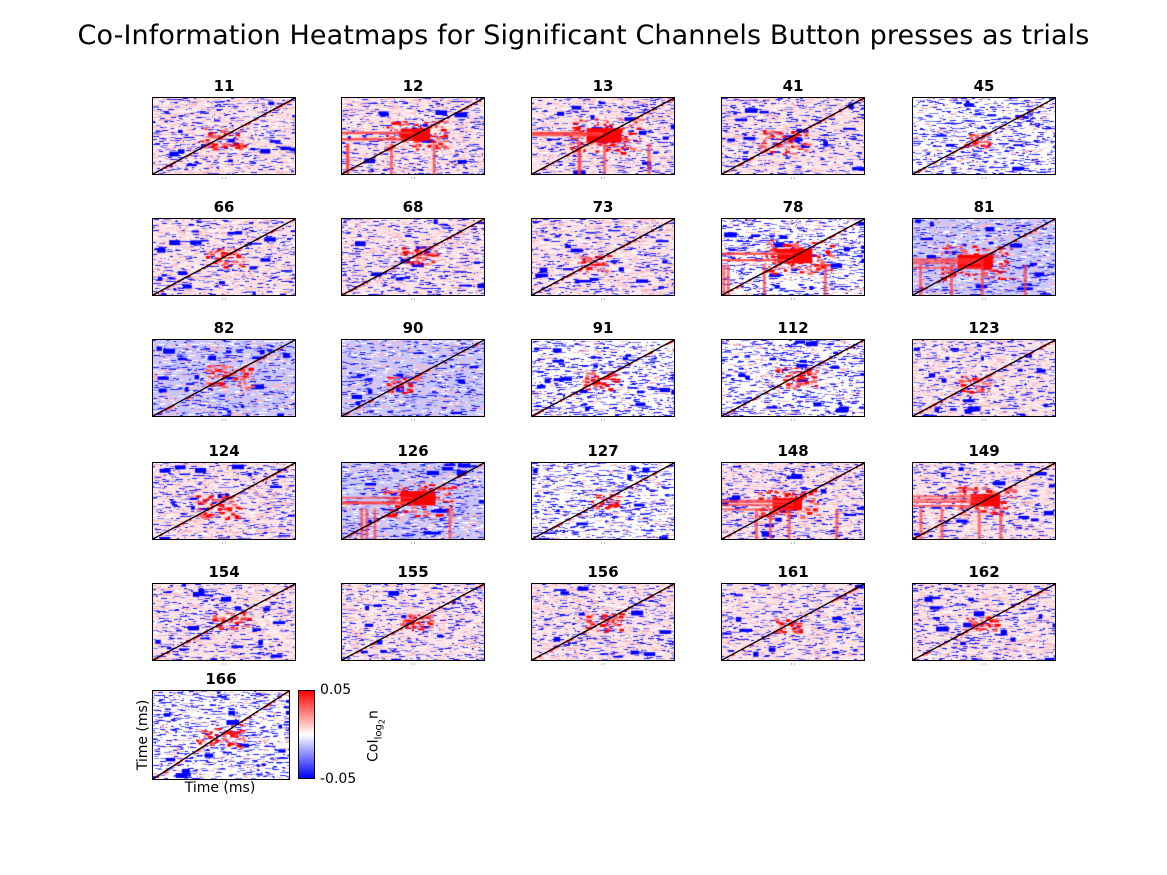 This screenshot has width=1167, height=875. I want to click on panel-title: 126, so click(413, 451).